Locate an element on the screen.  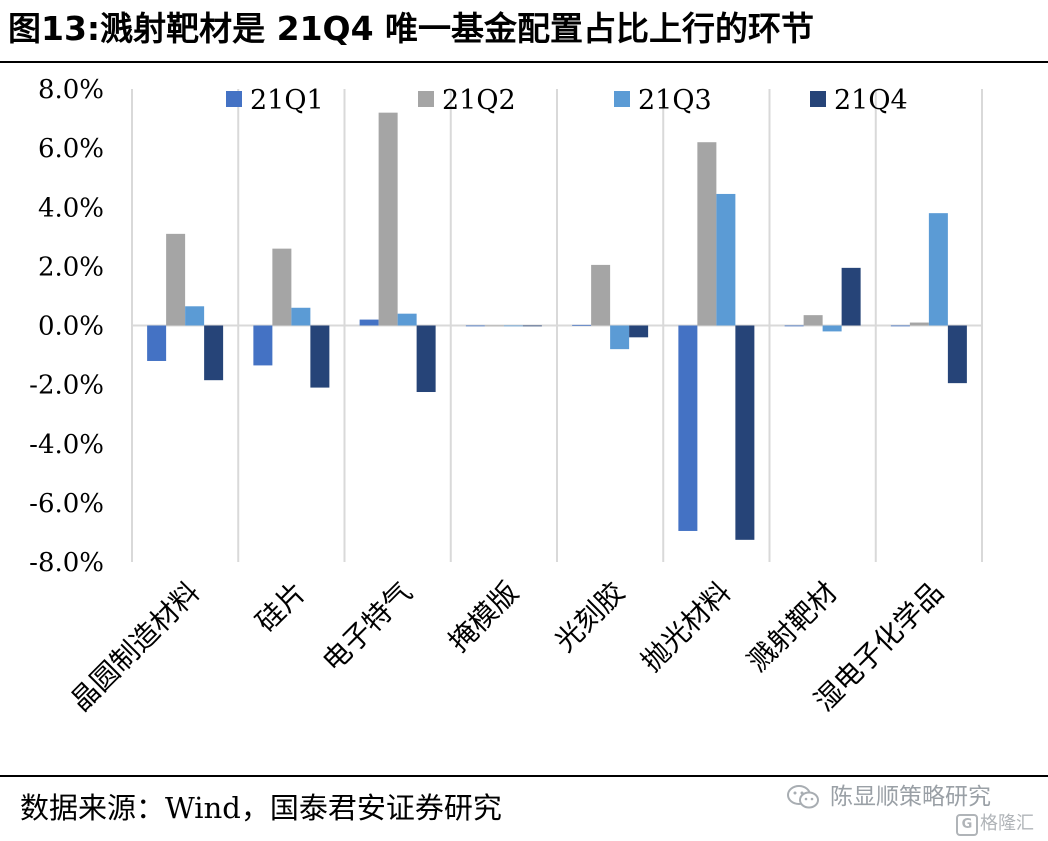
wechat-icon is located at coordinates (803, 797).